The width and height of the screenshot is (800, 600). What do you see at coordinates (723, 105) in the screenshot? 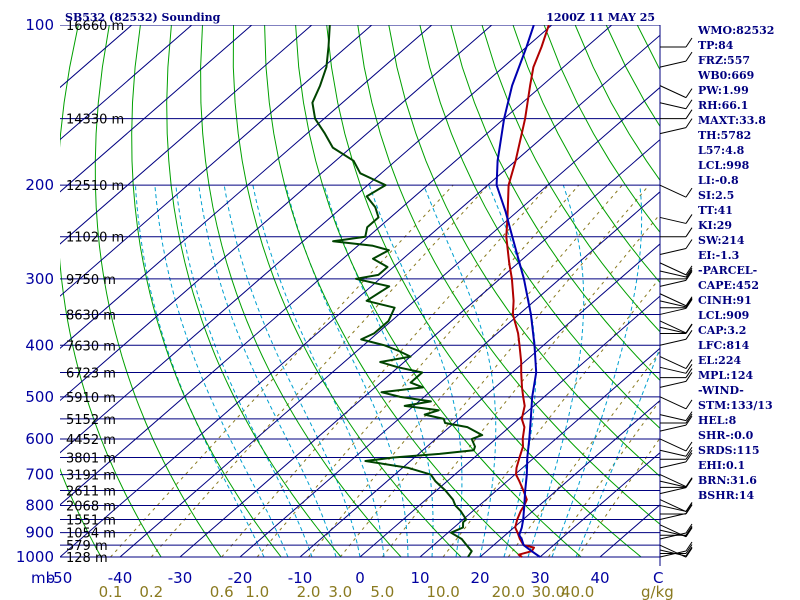
I see `index-label: RH:66.1` at bounding box center [723, 105].